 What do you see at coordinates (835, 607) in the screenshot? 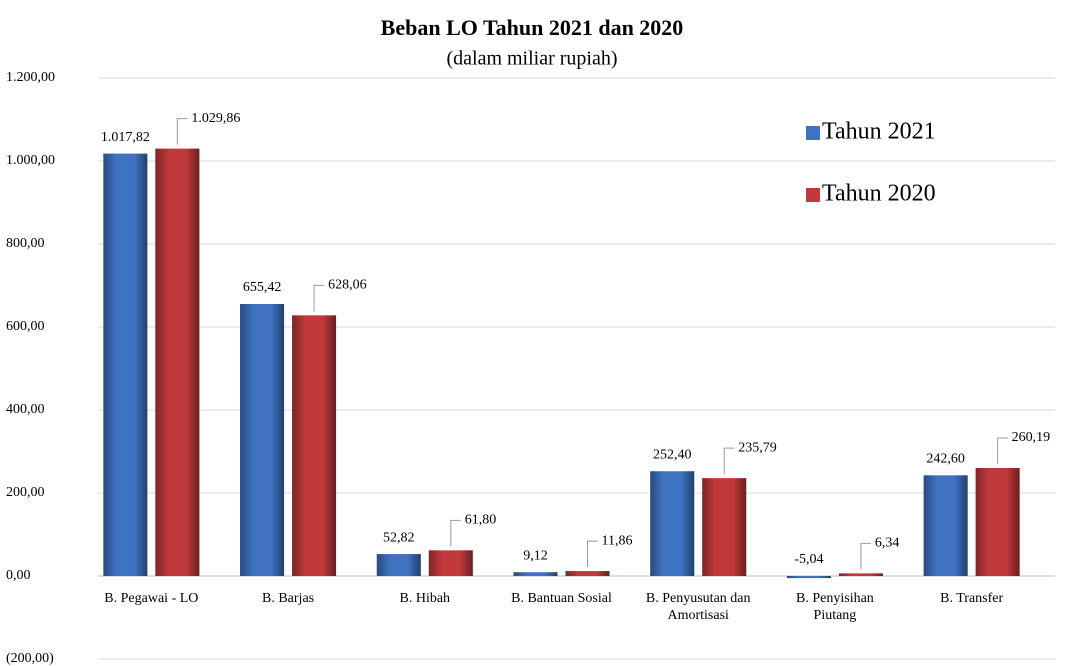
I see `x-tick-label: B. Penyisihan Piutang` at bounding box center [835, 607].